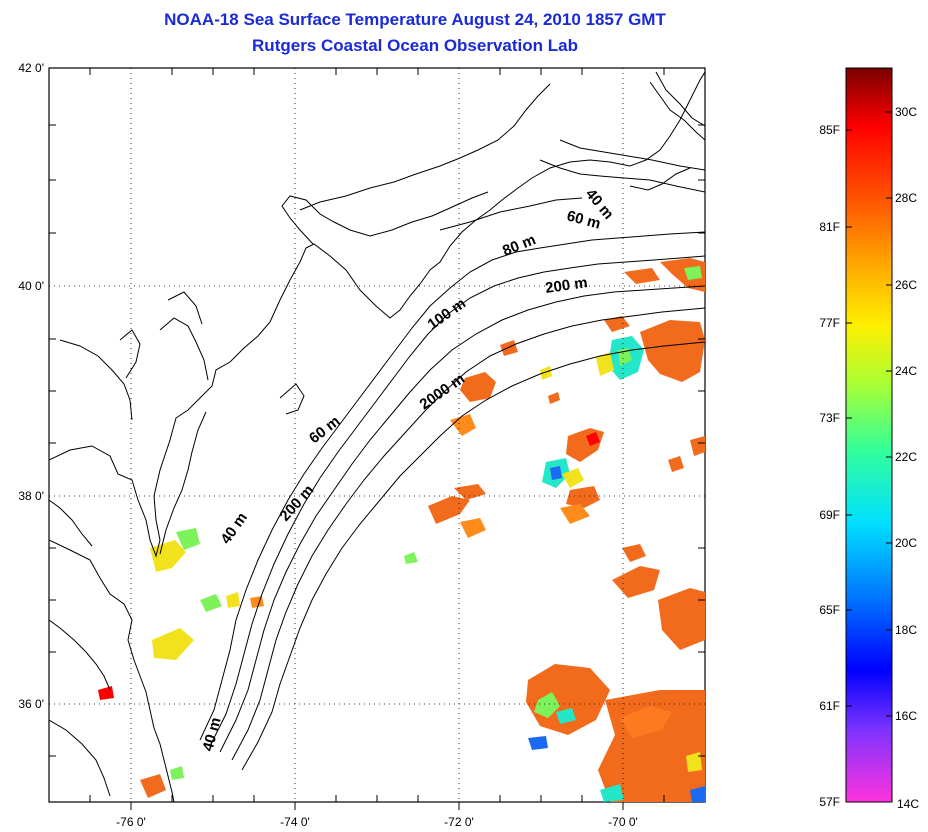  I want to click on isobath-label: 200 m, so click(566, 285).